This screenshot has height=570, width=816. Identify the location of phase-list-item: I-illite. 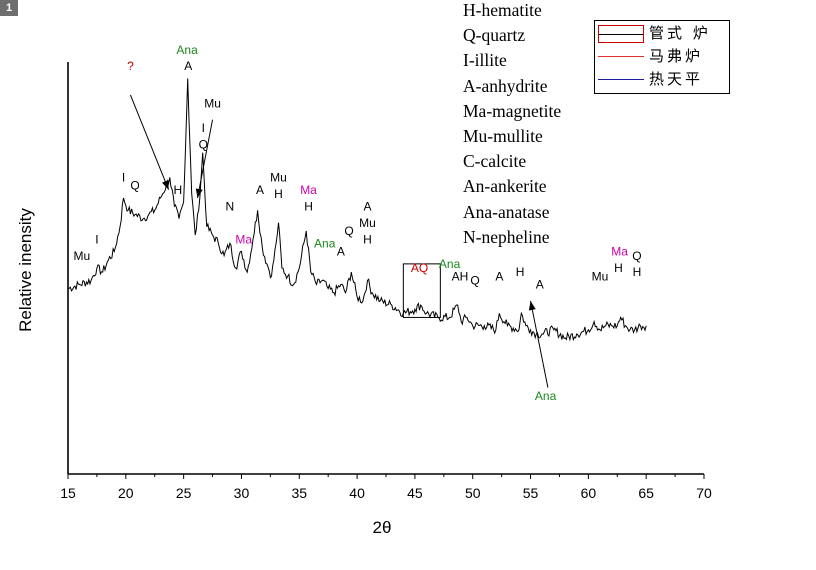
(485, 60).